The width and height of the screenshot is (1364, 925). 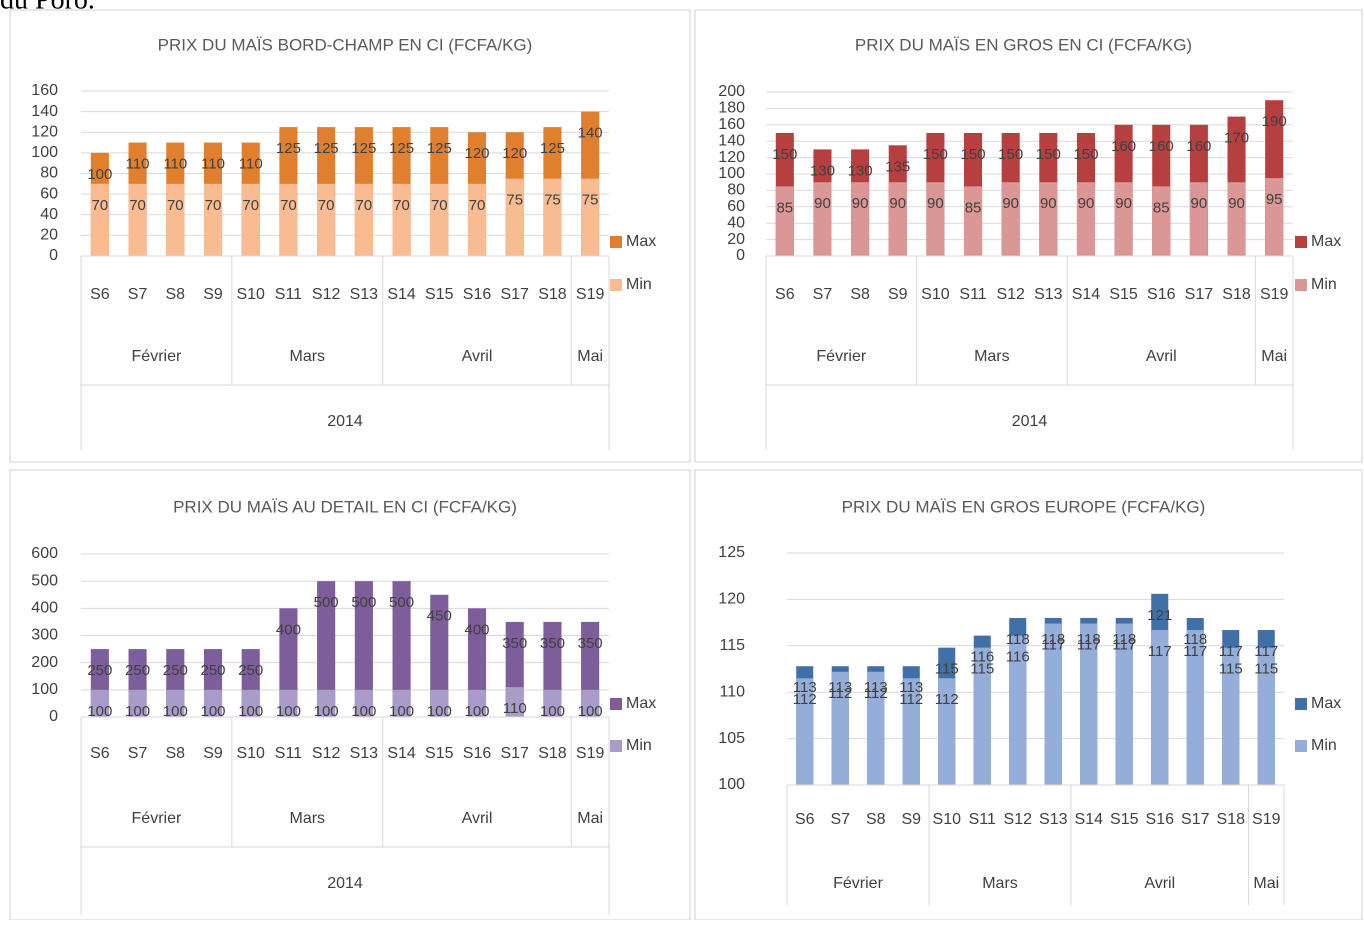 What do you see at coordinates (840, 819) in the screenshot?
I see `x-tick-label: S7` at bounding box center [840, 819].